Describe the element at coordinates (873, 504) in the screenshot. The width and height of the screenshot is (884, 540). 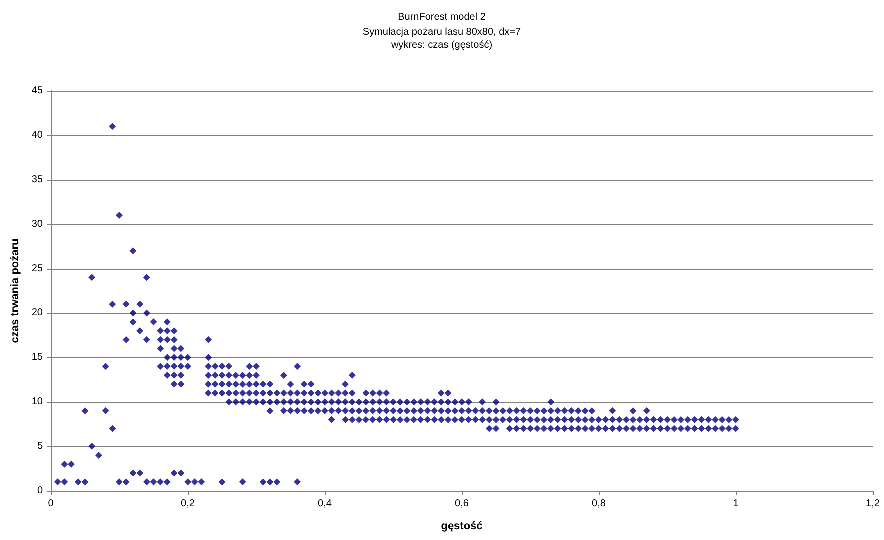
I see `x-tick-label: 1,2` at that location.